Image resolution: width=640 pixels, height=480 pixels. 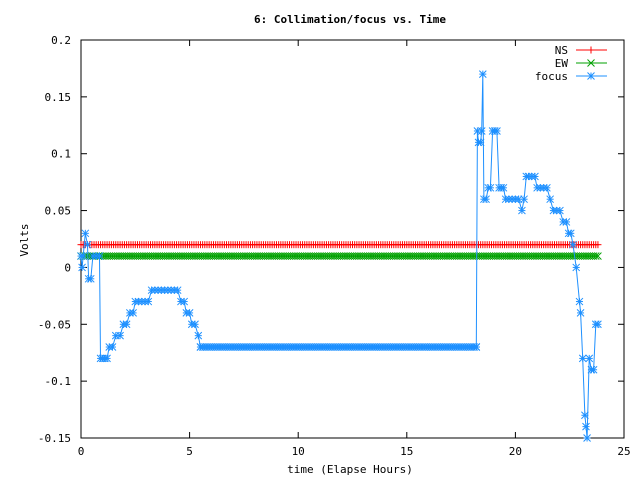 What do you see at coordinates (350, 19) in the screenshot?
I see `chart-title: 6: Collimation/focus vs. Time` at bounding box center [350, 19].